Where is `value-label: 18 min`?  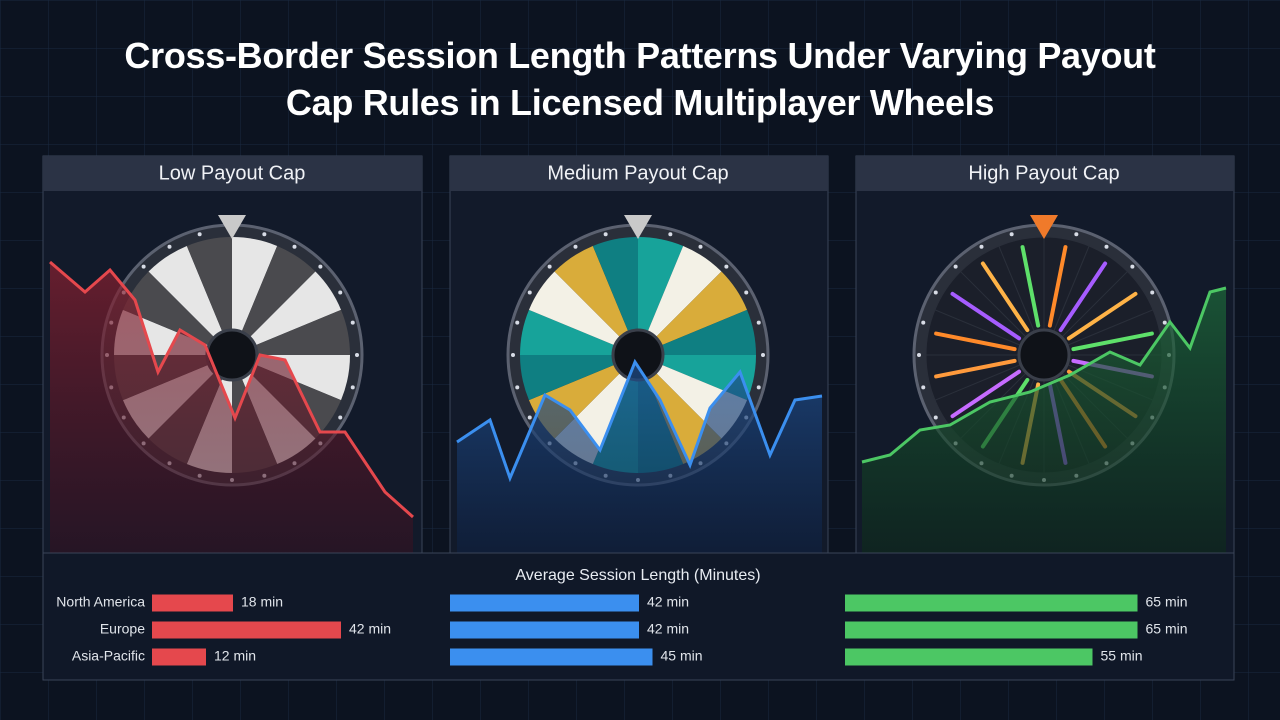
value-label: 18 min is located at coordinates (262, 602).